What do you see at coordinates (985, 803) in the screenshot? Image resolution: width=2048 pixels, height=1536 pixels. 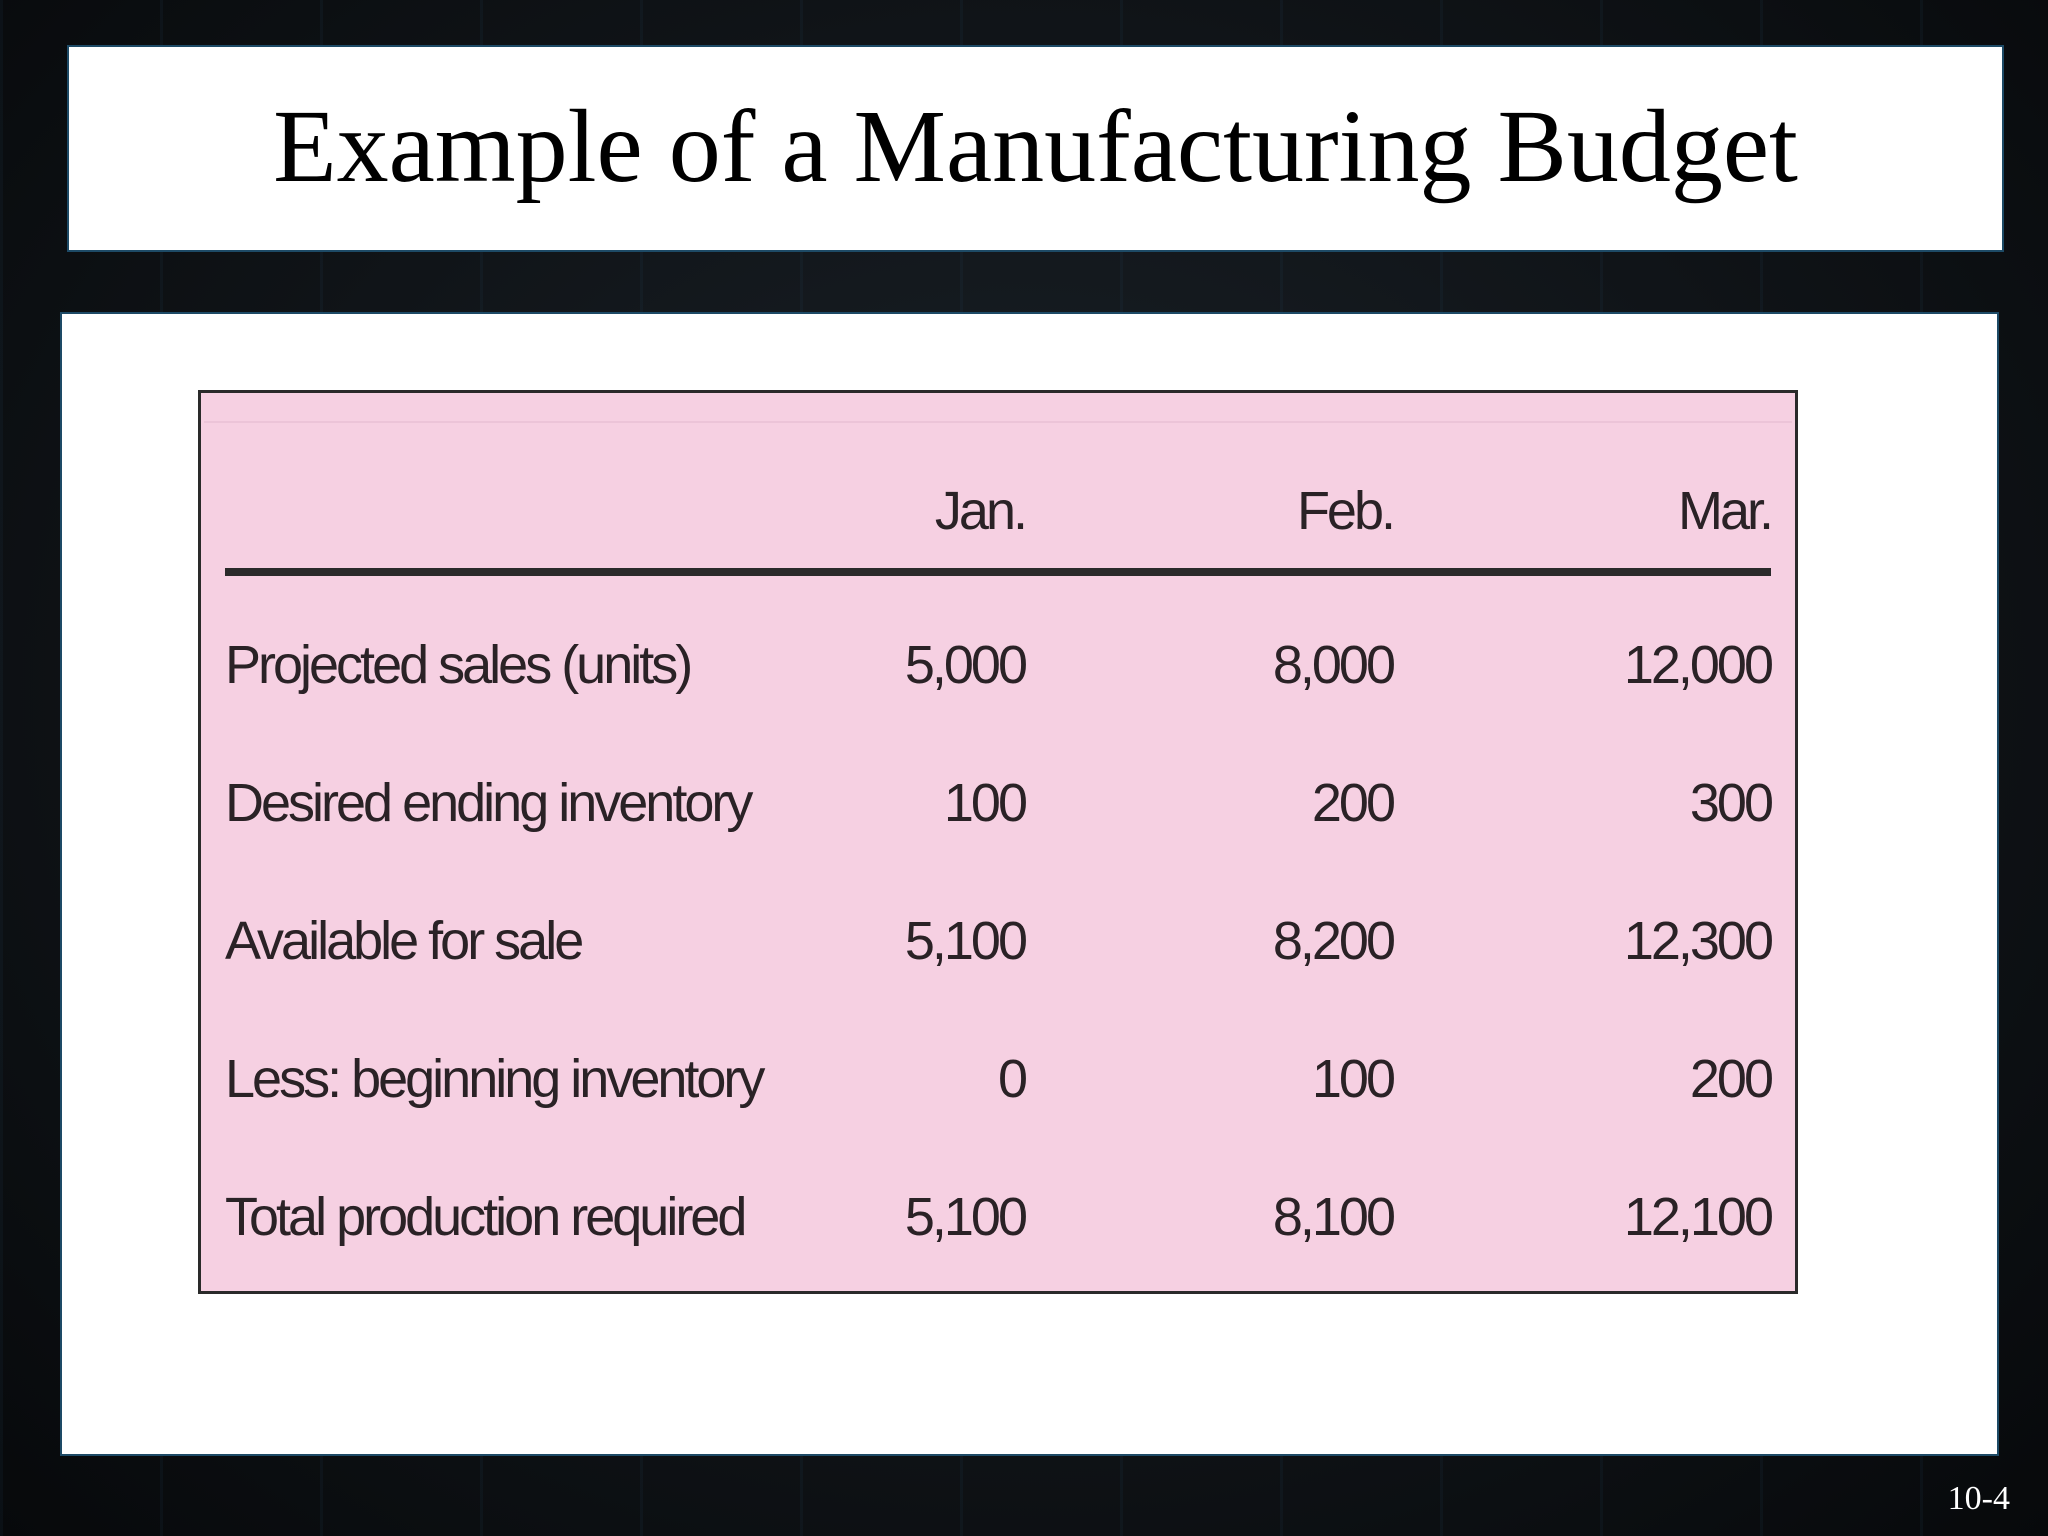 I see `cell-jan: 100` at bounding box center [985, 803].